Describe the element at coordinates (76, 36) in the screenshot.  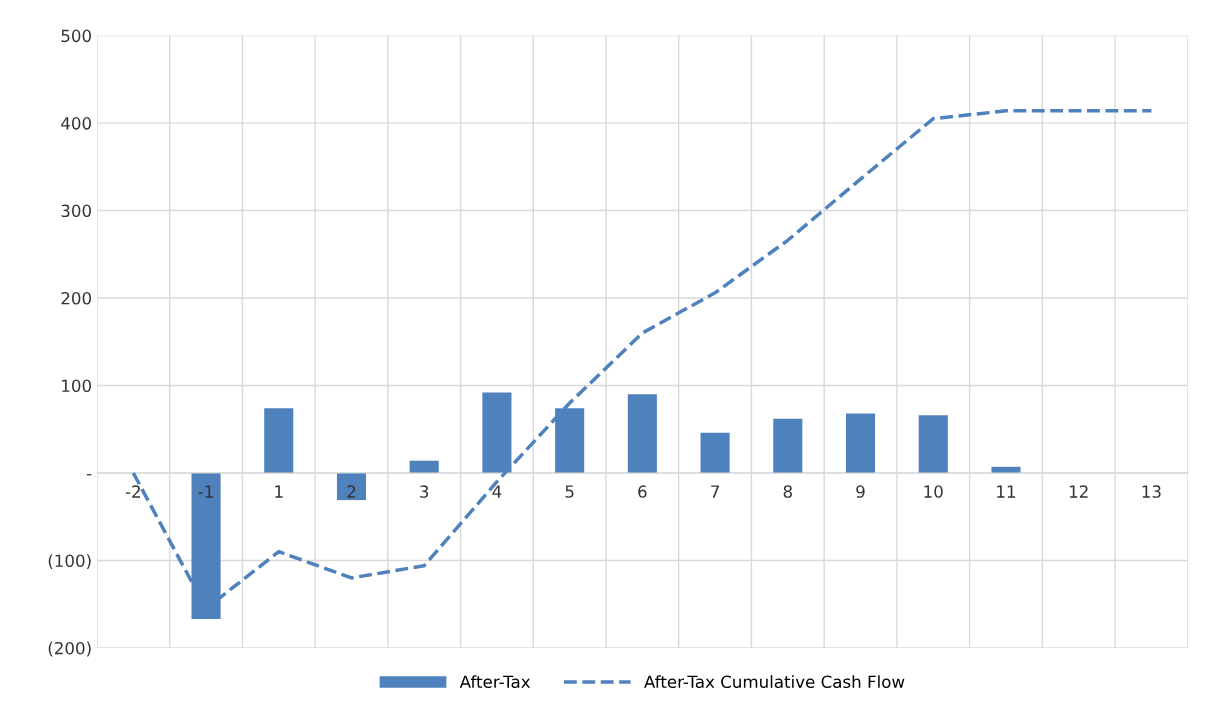
I see `y-tick-label: 500` at that location.